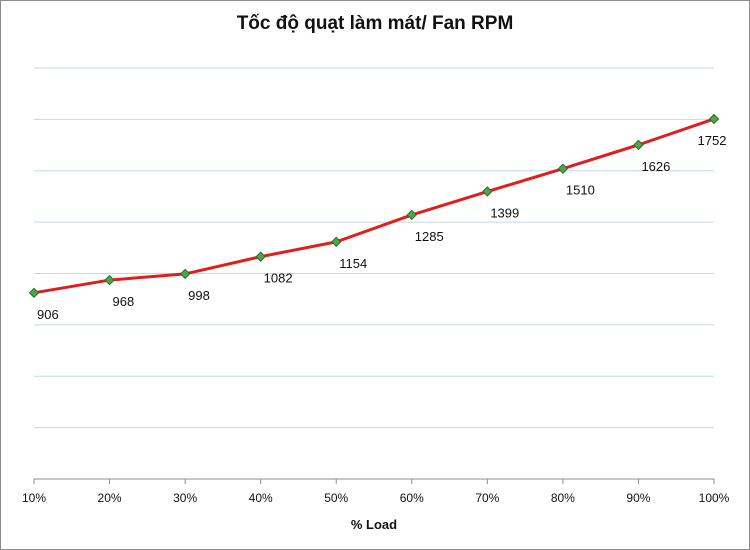 The width and height of the screenshot is (750, 550). Describe the element at coordinates (375, 23) in the screenshot. I see `chart-title: Tốc độ quạt làm mát/ Fan RPM` at that location.